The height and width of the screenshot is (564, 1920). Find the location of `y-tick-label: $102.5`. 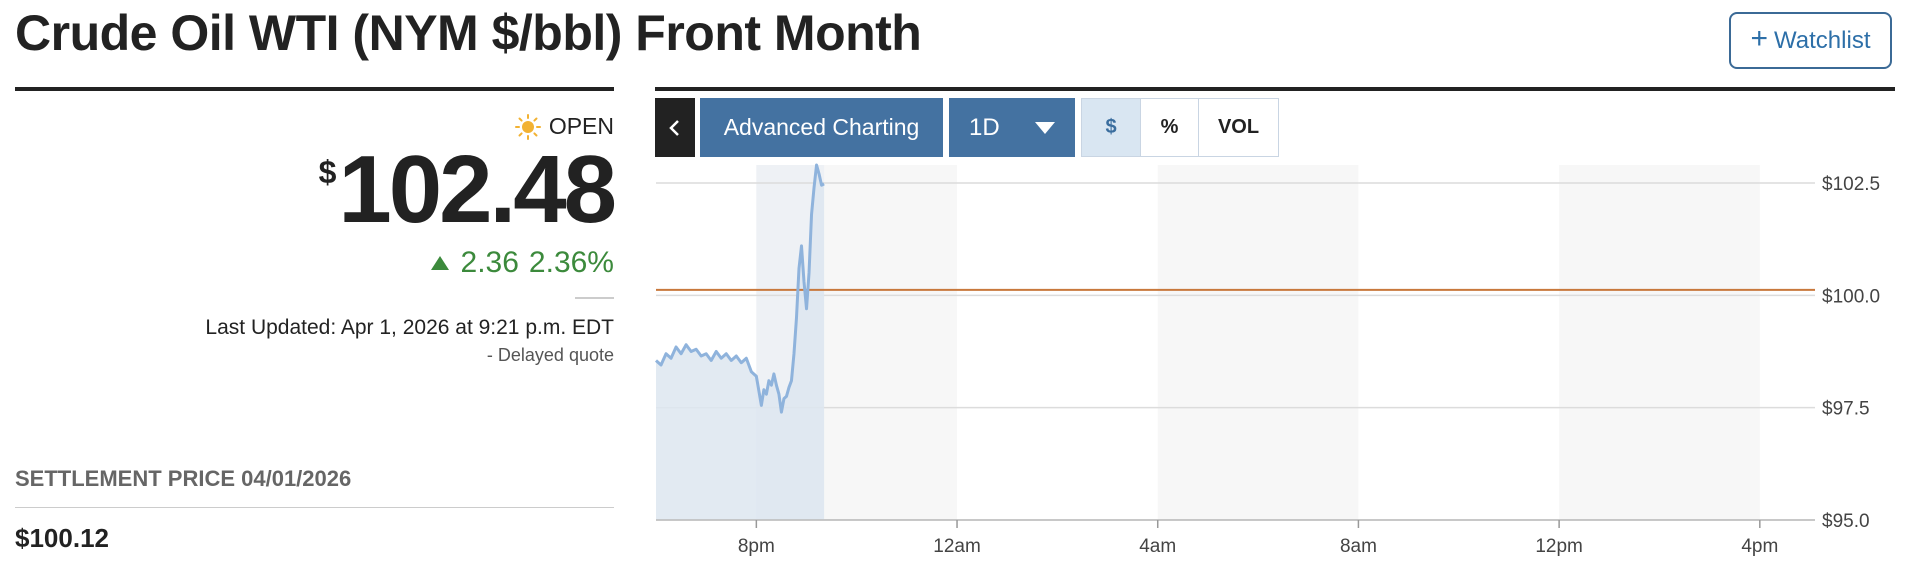

y-tick-label: $102.5 is located at coordinates (1851, 184).